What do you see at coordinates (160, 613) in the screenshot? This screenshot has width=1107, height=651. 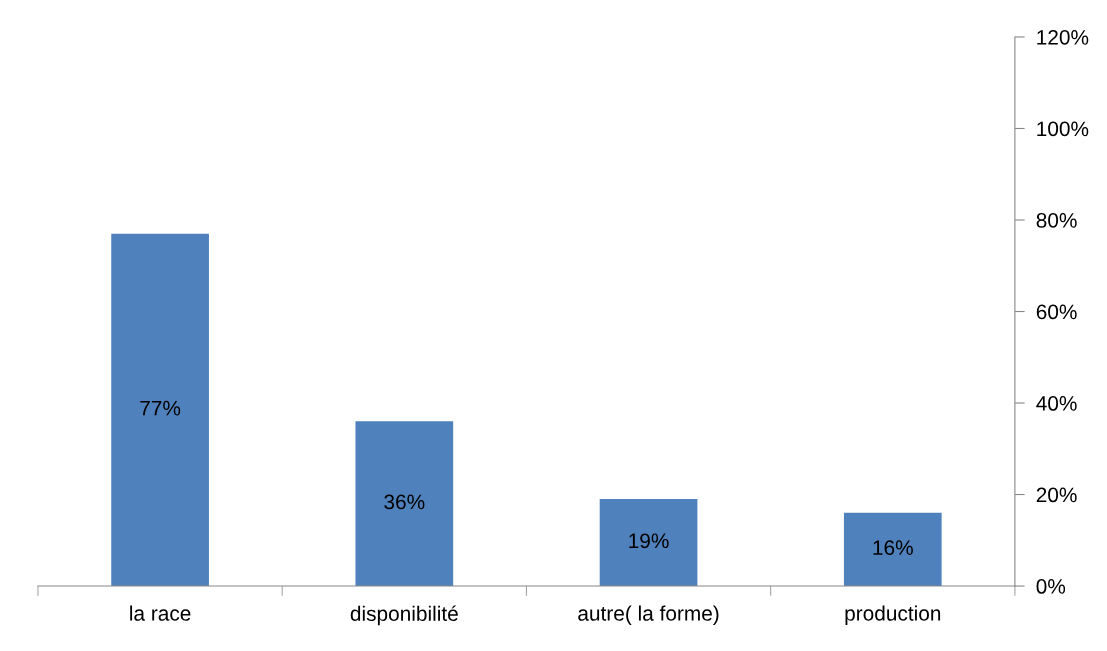 I see `x-tick-label: la race` at bounding box center [160, 613].